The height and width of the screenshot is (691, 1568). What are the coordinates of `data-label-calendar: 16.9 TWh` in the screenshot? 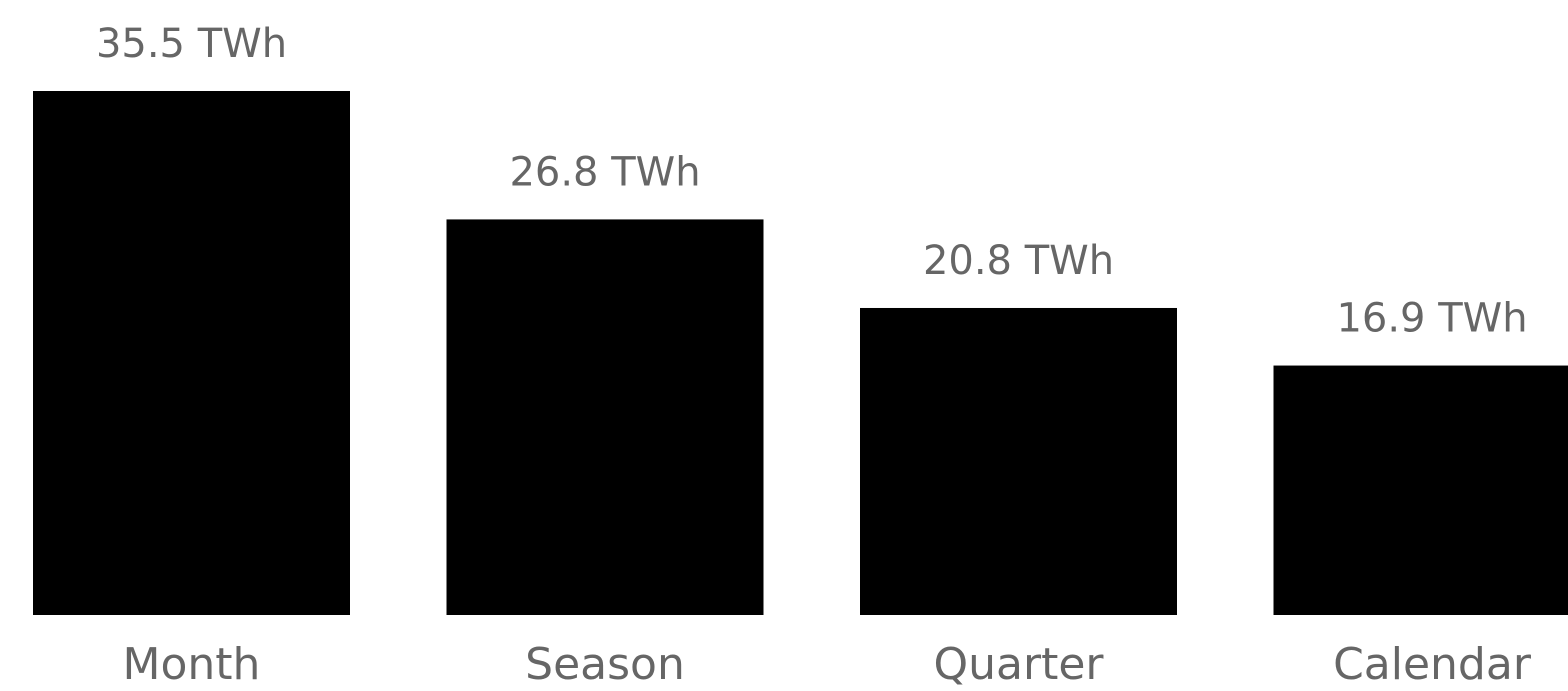 It's located at (1431, 319).